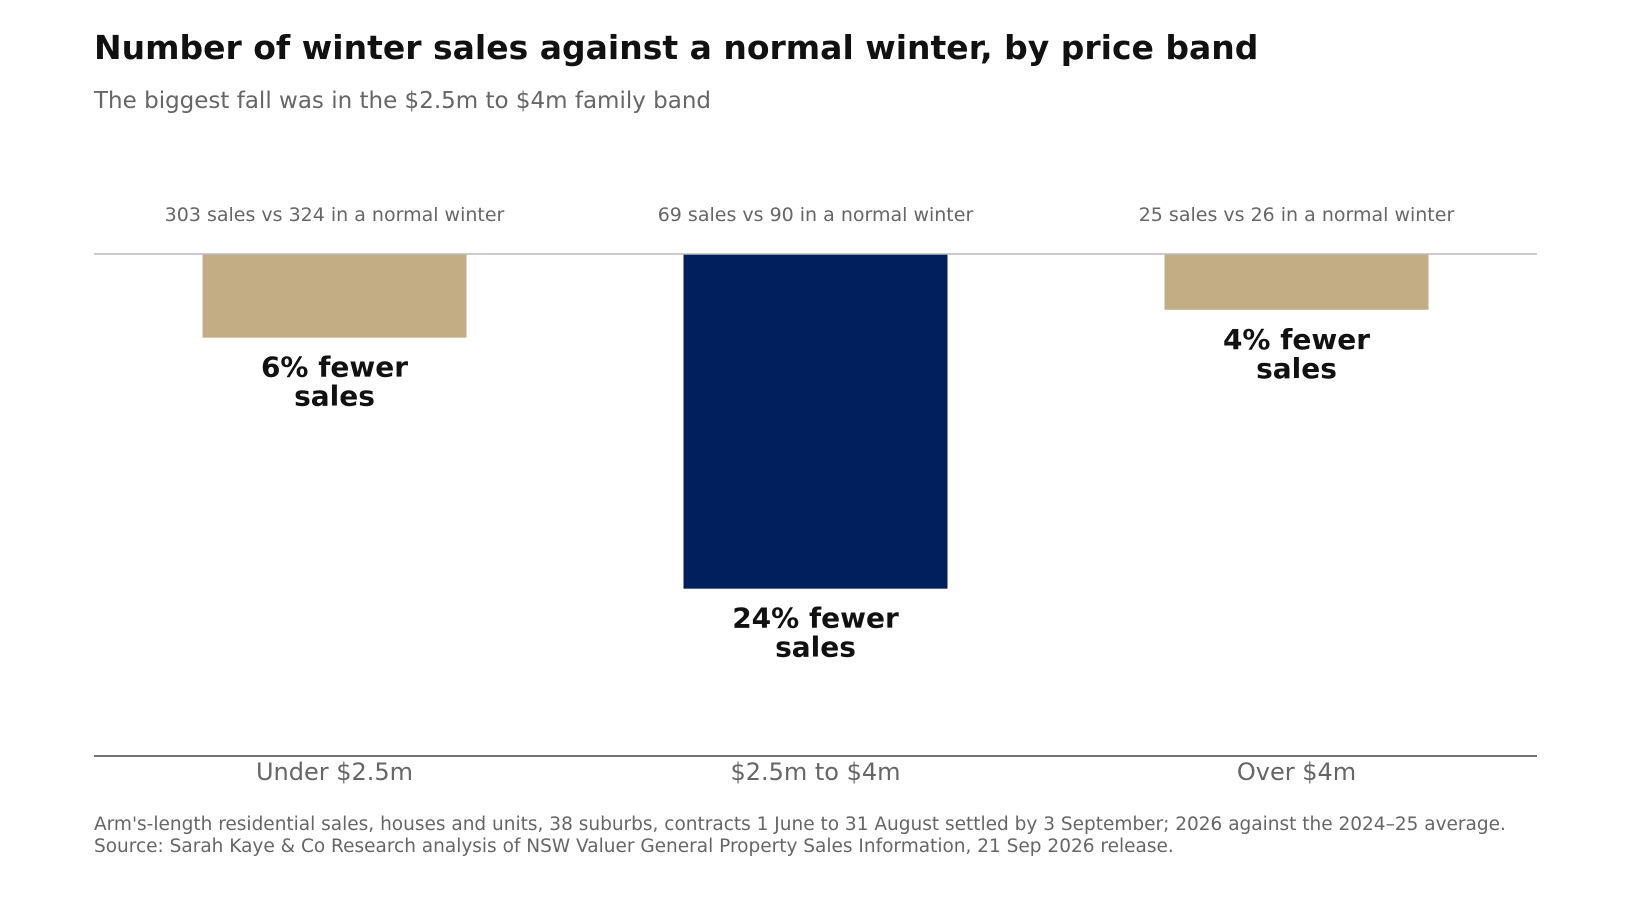 The image size is (1639, 919). Describe the element at coordinates (334, 367) in the screenshot. I see `bar-value-label-0-line-0: 6% fewer` at that location.